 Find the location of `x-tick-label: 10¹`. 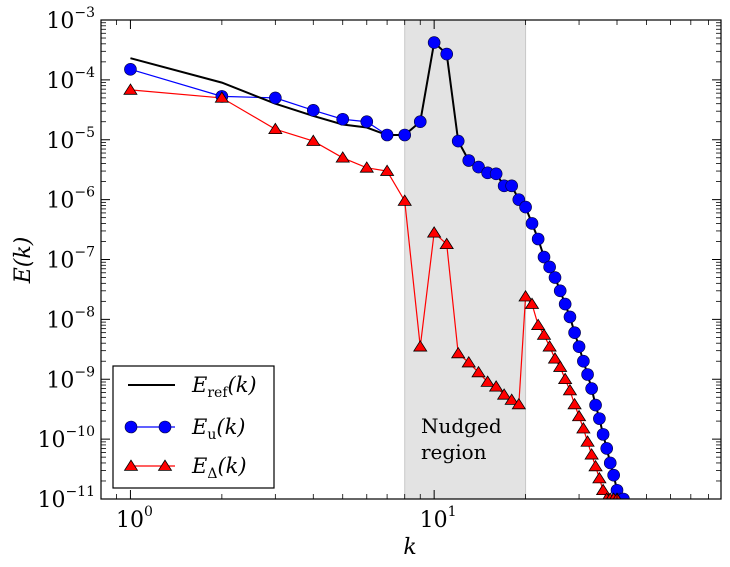

x-tick-label: 10¹ is located at coordinates (438, 518).